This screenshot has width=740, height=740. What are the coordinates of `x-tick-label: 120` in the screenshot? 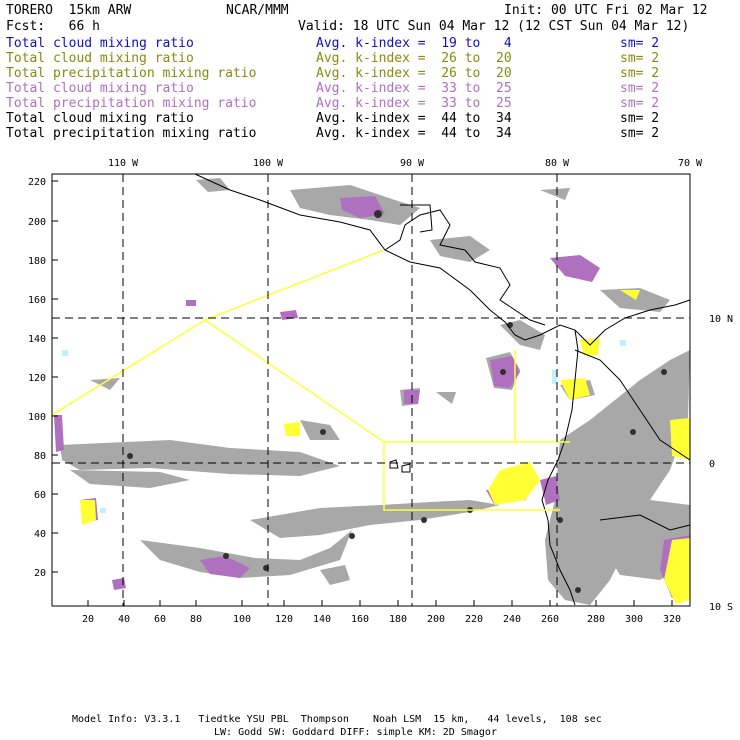 It's located at (284, 619).